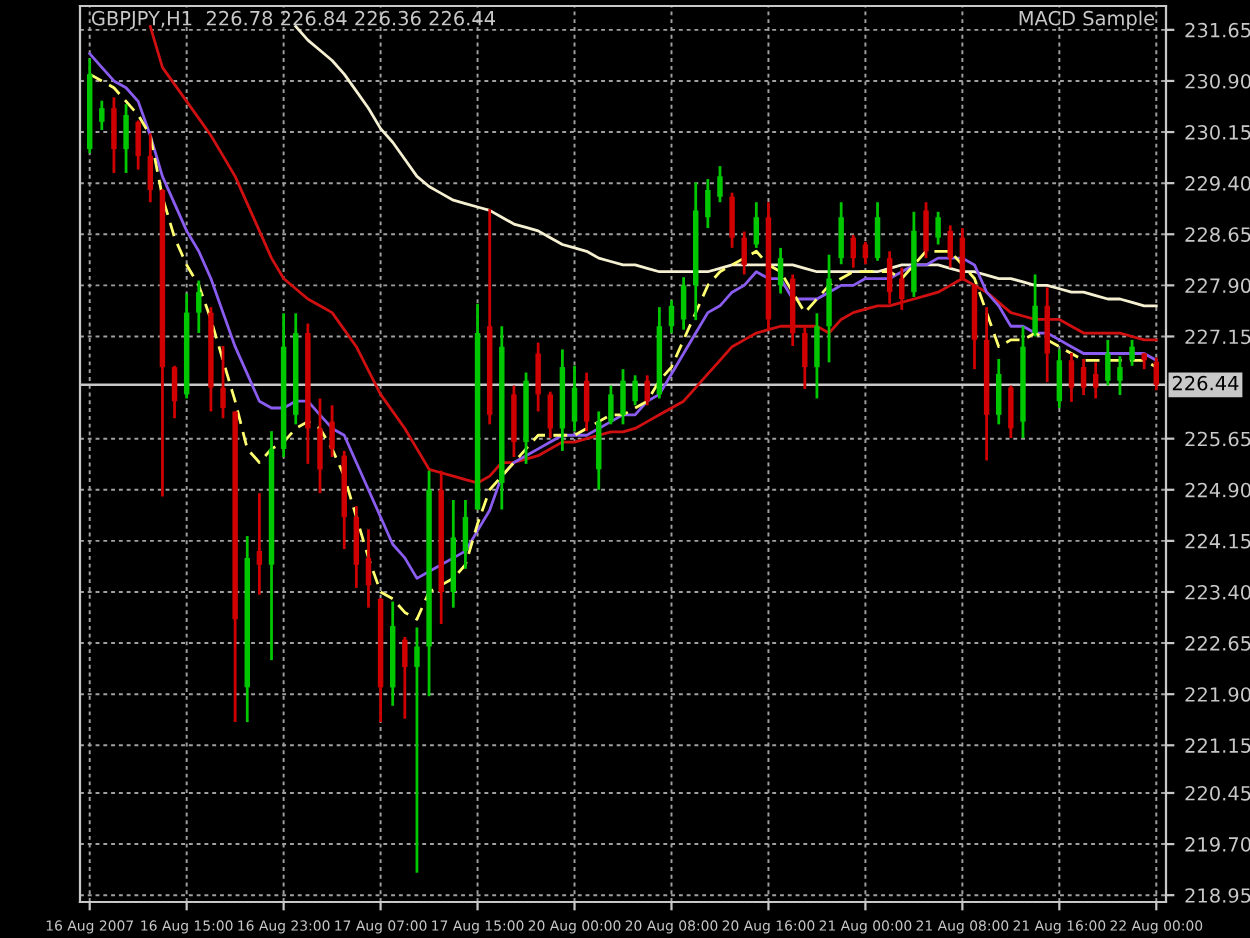  I want to click on y-tick-label: 224.90, so click(1217, 490).